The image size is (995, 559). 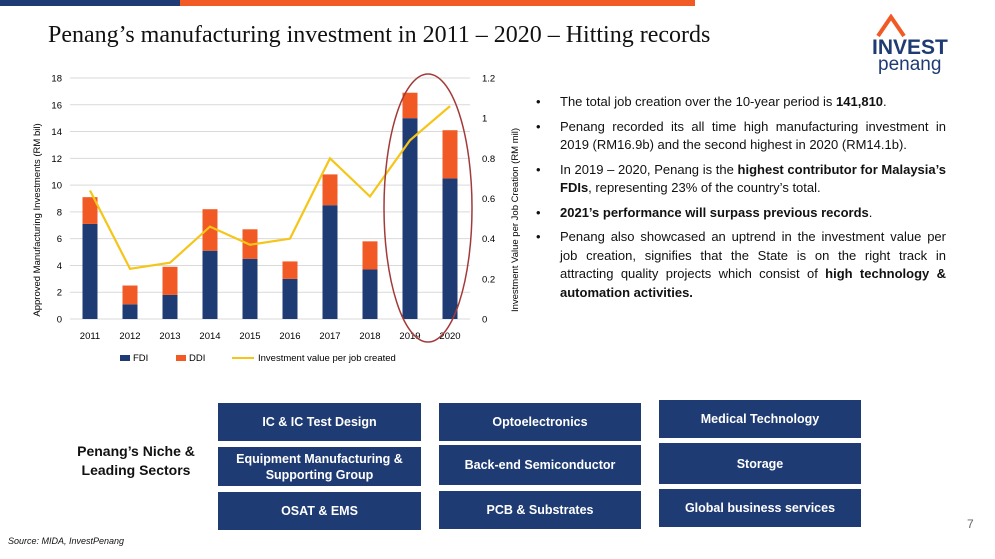 What do you see at coordinates (290, 270) in the screenshot?
I see `bar-ddi-2016` at bounding box center [290, 270].